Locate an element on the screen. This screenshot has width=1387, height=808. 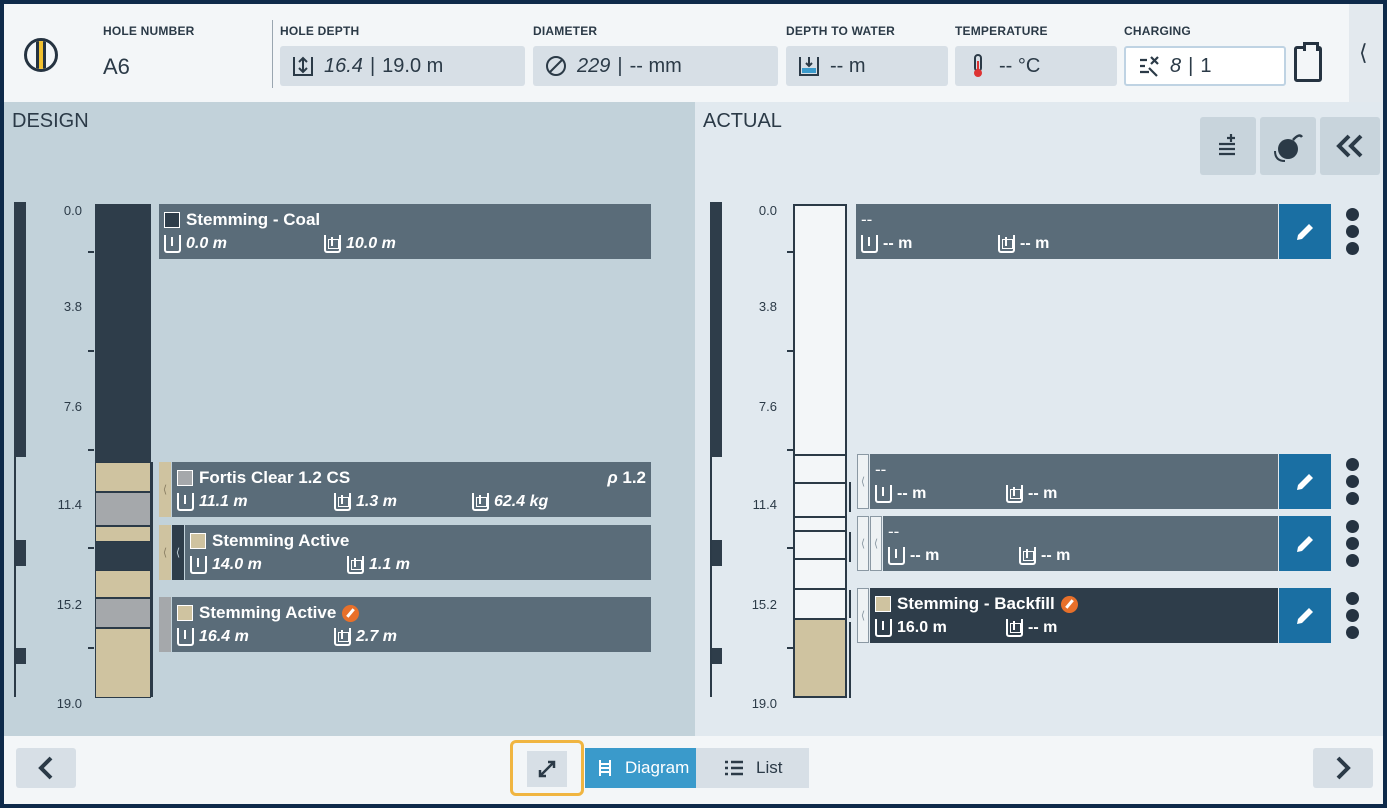
density-symbol: ρ is located at coordinates (612, 477).